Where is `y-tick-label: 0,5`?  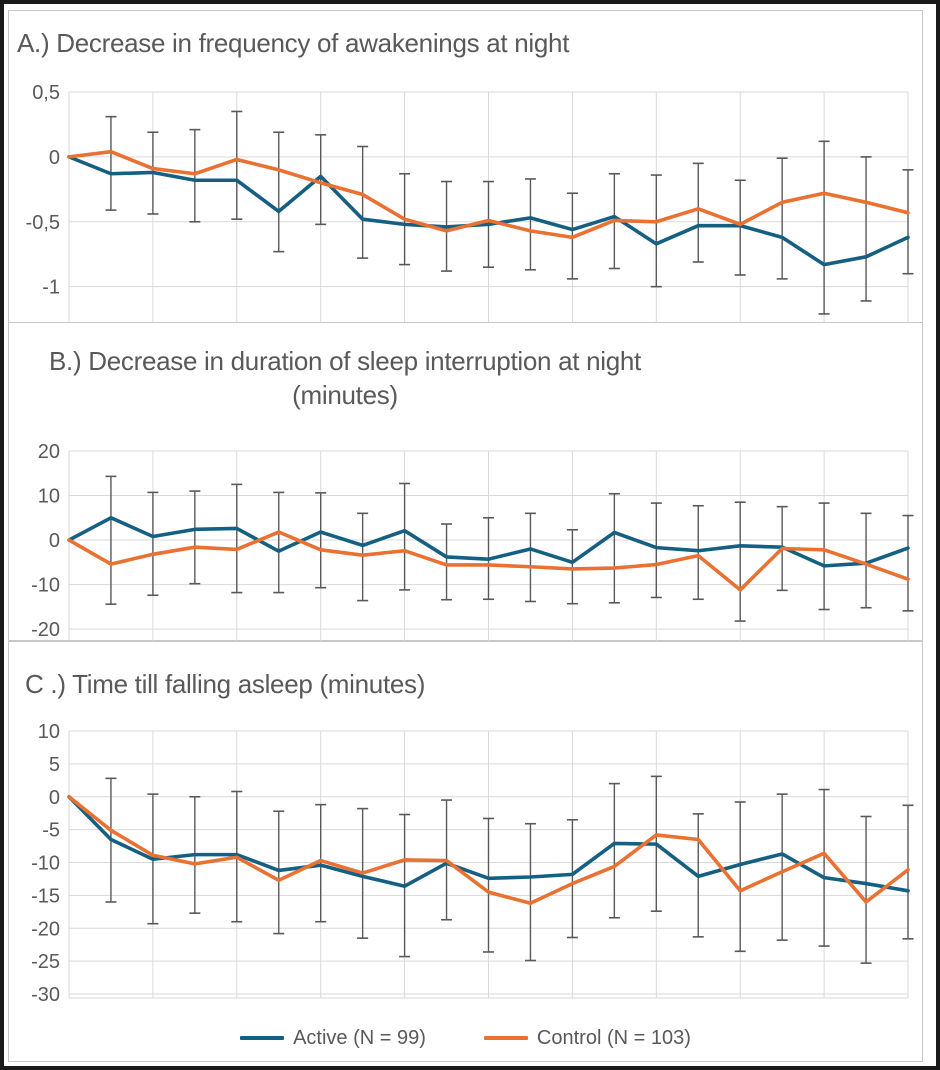 y-tick-label: 0,5 is located at coordinates (46, 93).